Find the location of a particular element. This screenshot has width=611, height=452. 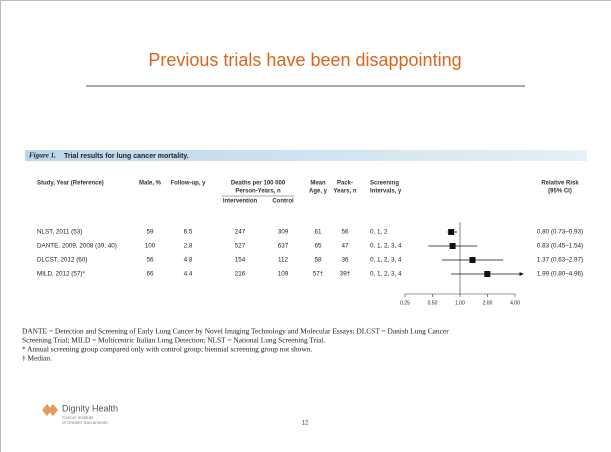

logo-name: Dignity Health is located at coordinates (90, 408).